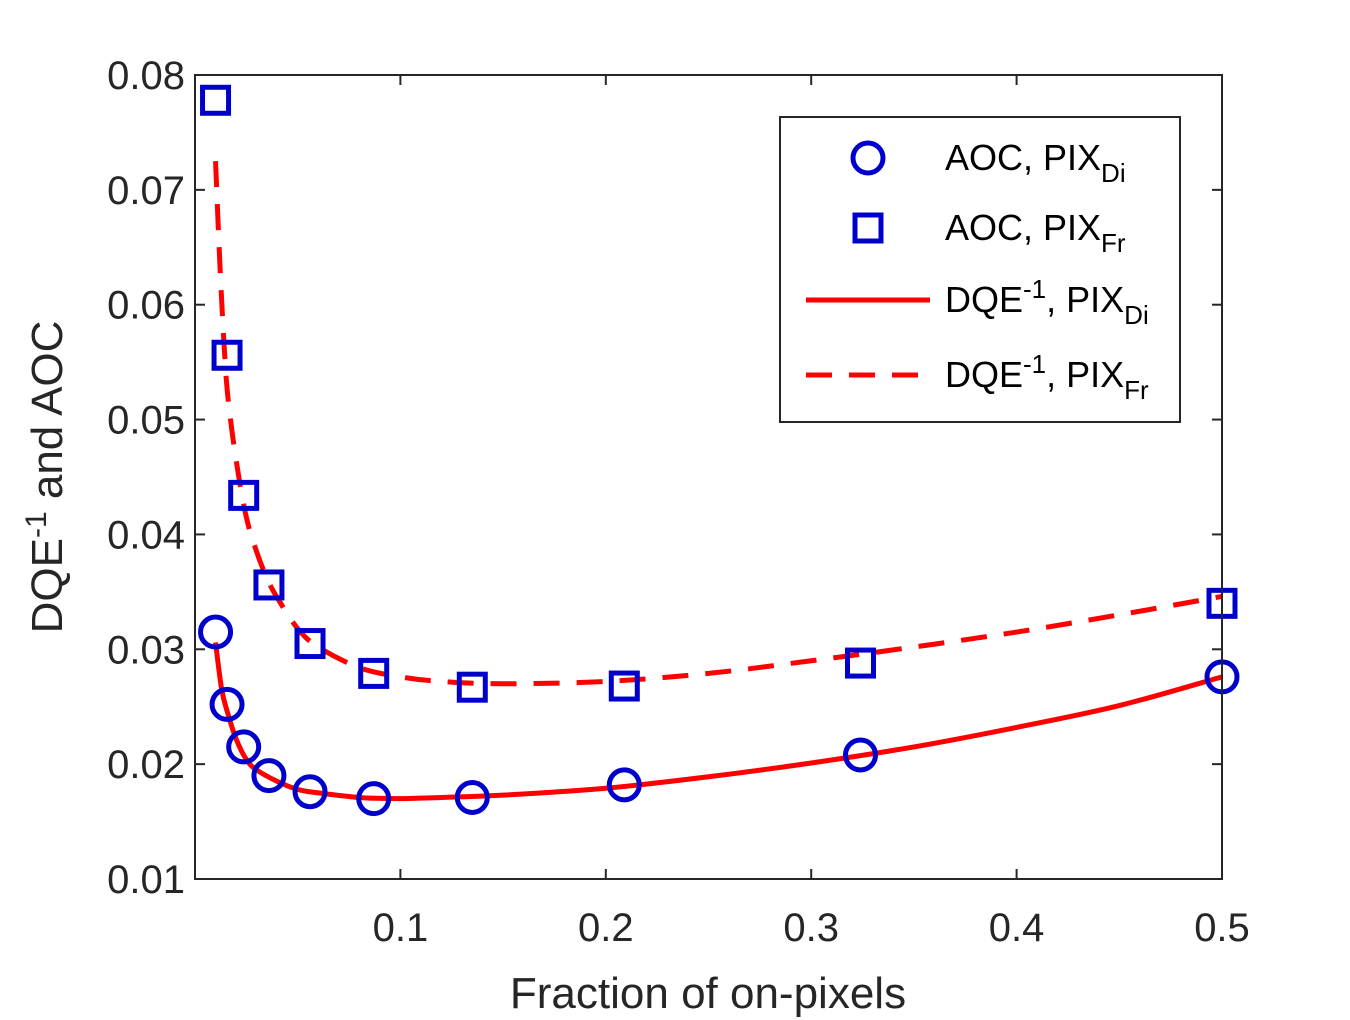 The image size is (1350, 1020). Describe the element at coordinates (146, 421) in the screenshot. I see `y-tick-label: 0.05` at that location.